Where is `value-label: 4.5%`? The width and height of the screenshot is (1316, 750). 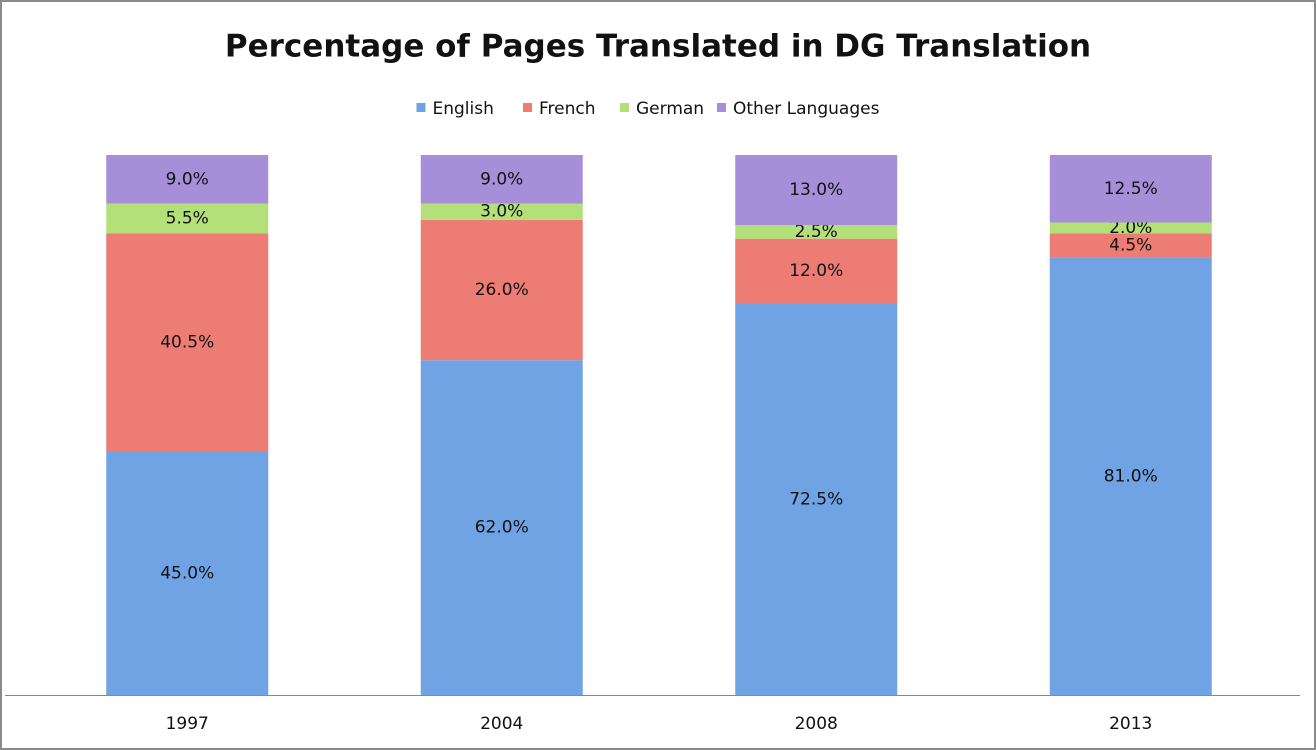 value-label: 4.5% is located at coordinates (1130, 245).